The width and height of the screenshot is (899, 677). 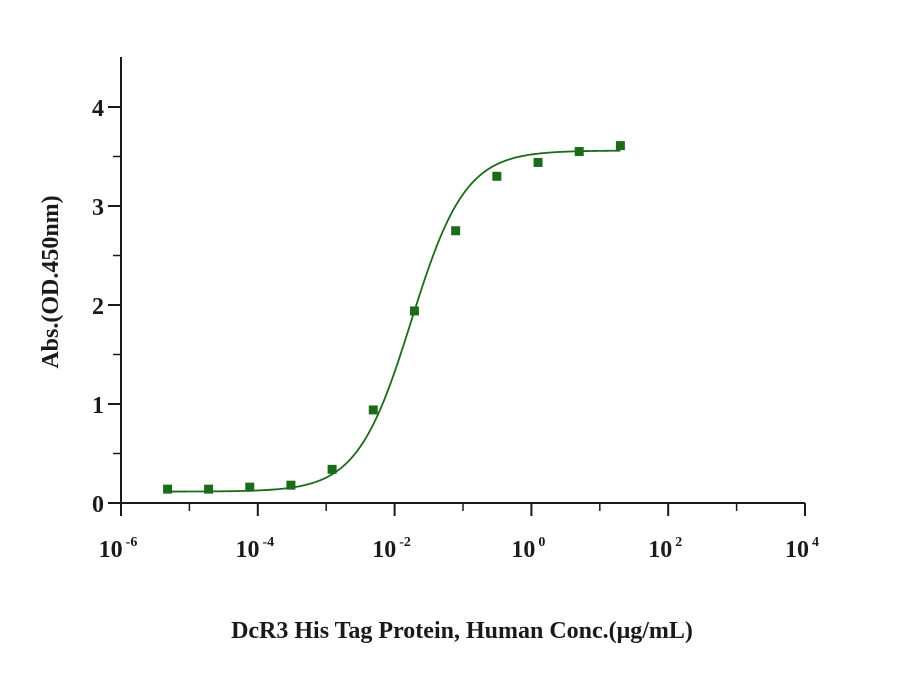 What do you see at coordinates (106, 307) in the screenshot?
I see `y-ticks: 0 1 2 3 4` at bounding box center [106, 307].